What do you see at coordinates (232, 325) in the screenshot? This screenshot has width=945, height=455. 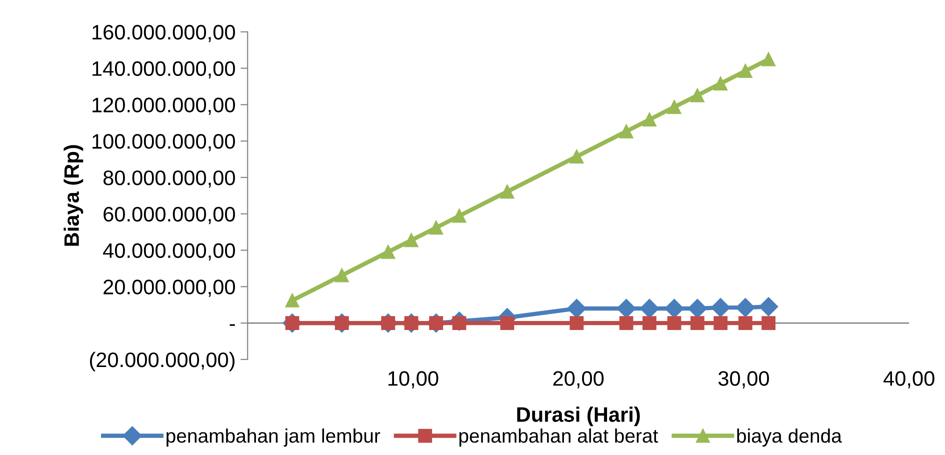 I see `y-tick-label: -` at bounding box center [232, 325].